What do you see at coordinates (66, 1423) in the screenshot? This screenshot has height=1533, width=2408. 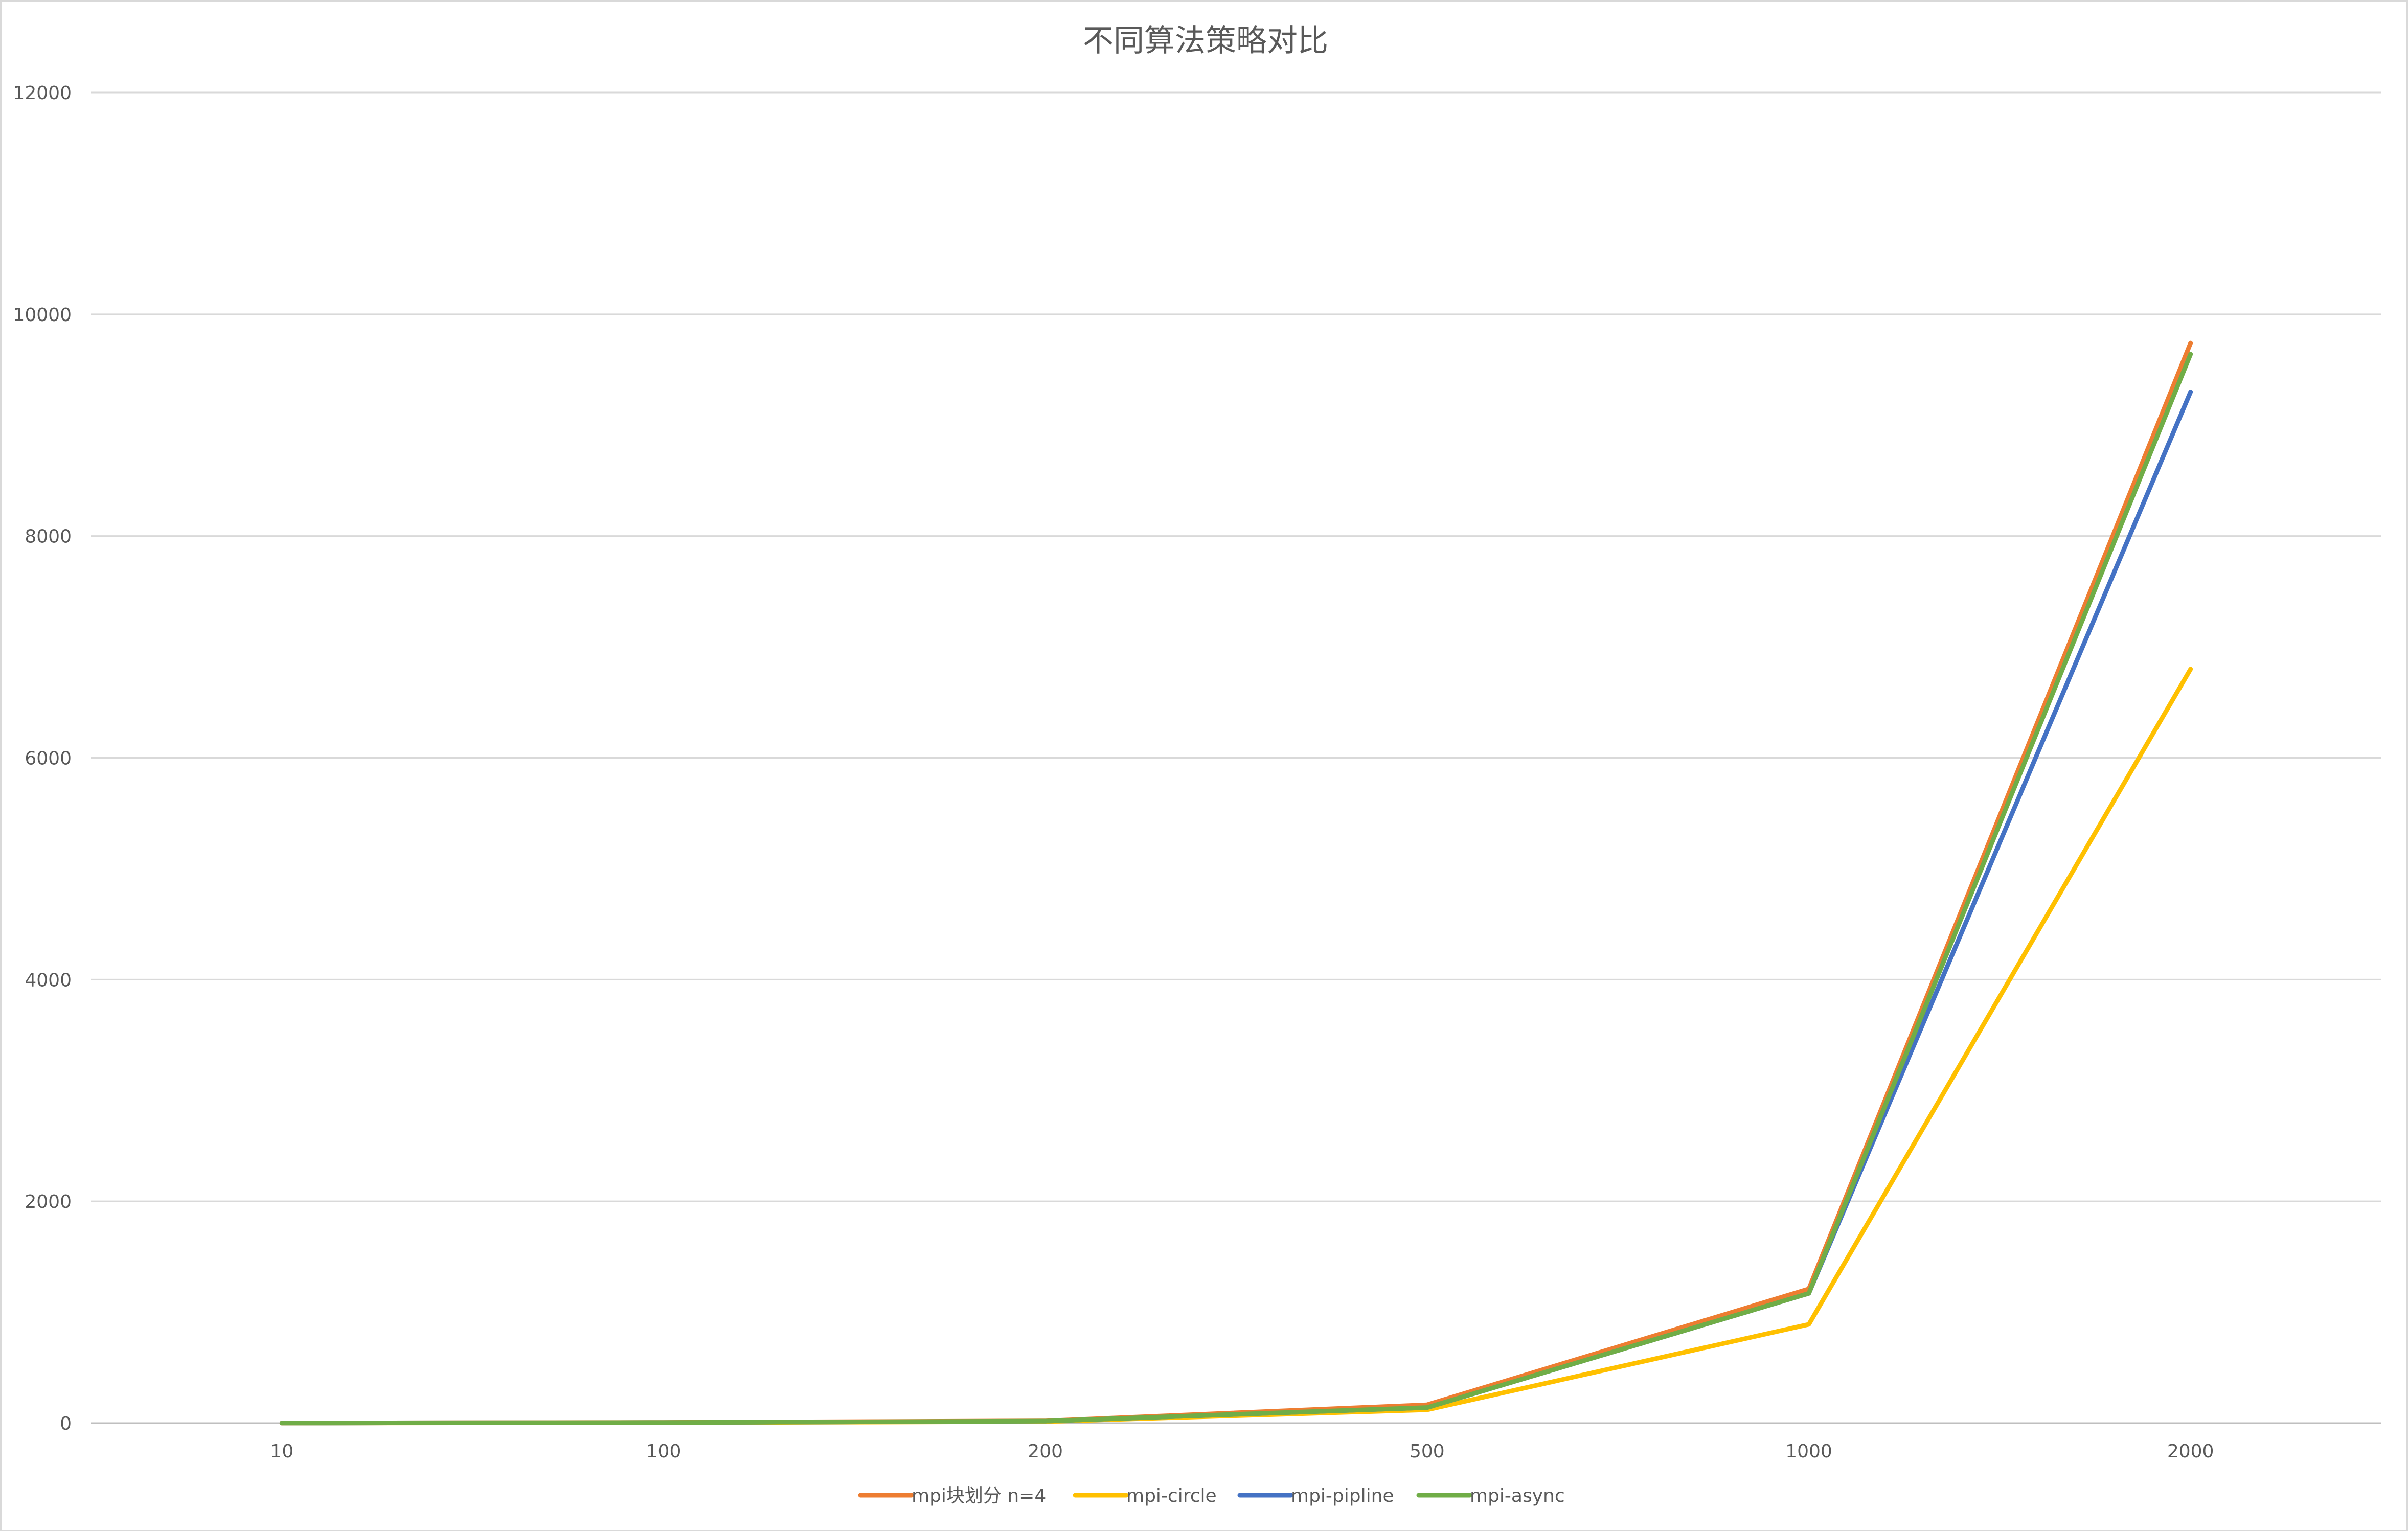 I see `y-tick-label: 0` at bounding box center [66, 1423].